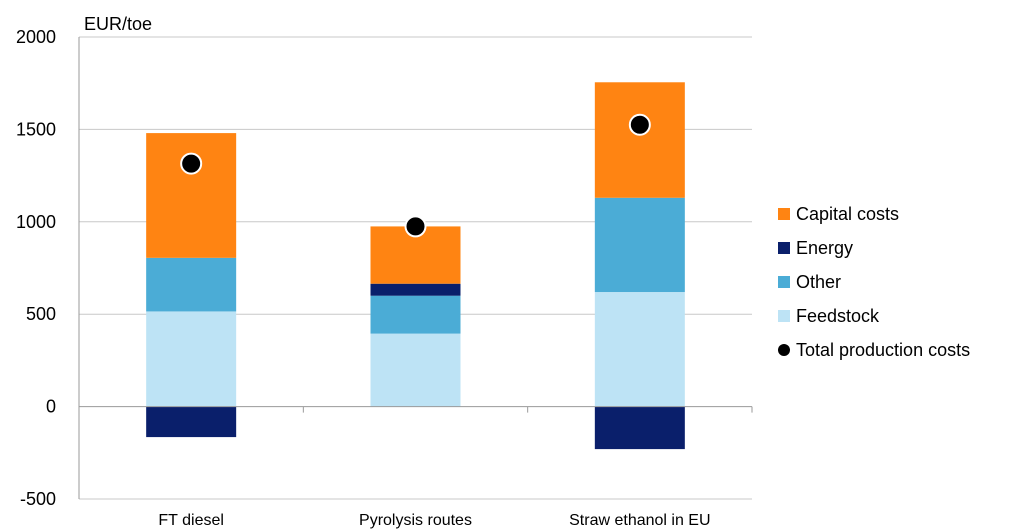  Describe the element at coordinates (784, 248) in the screenshot. I see `legend-swatch-energy` at that location.